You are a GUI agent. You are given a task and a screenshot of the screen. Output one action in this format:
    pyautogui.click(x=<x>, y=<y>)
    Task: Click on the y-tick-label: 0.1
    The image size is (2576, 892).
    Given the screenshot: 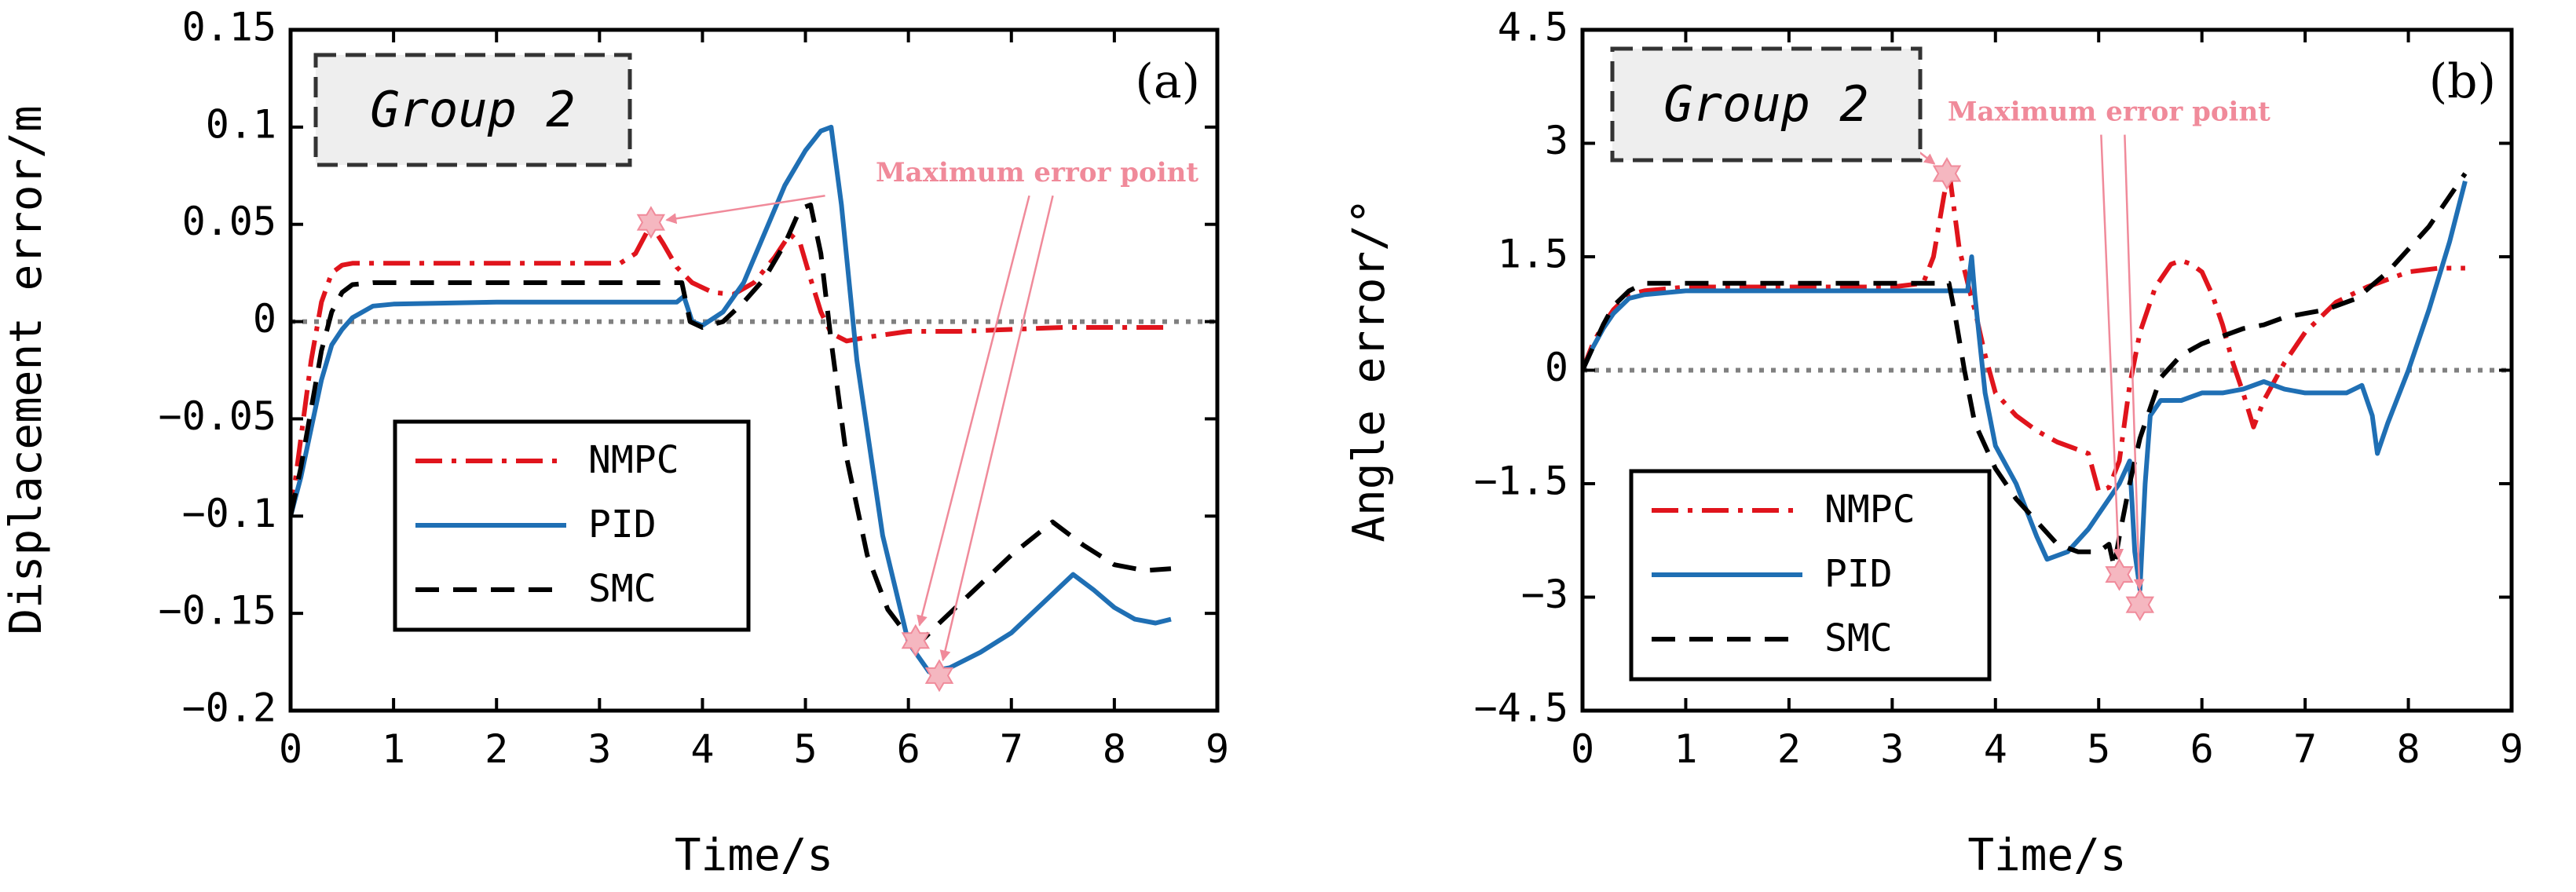 What is the action you would take?
    pyautogui.click(x=241, y=124)
    